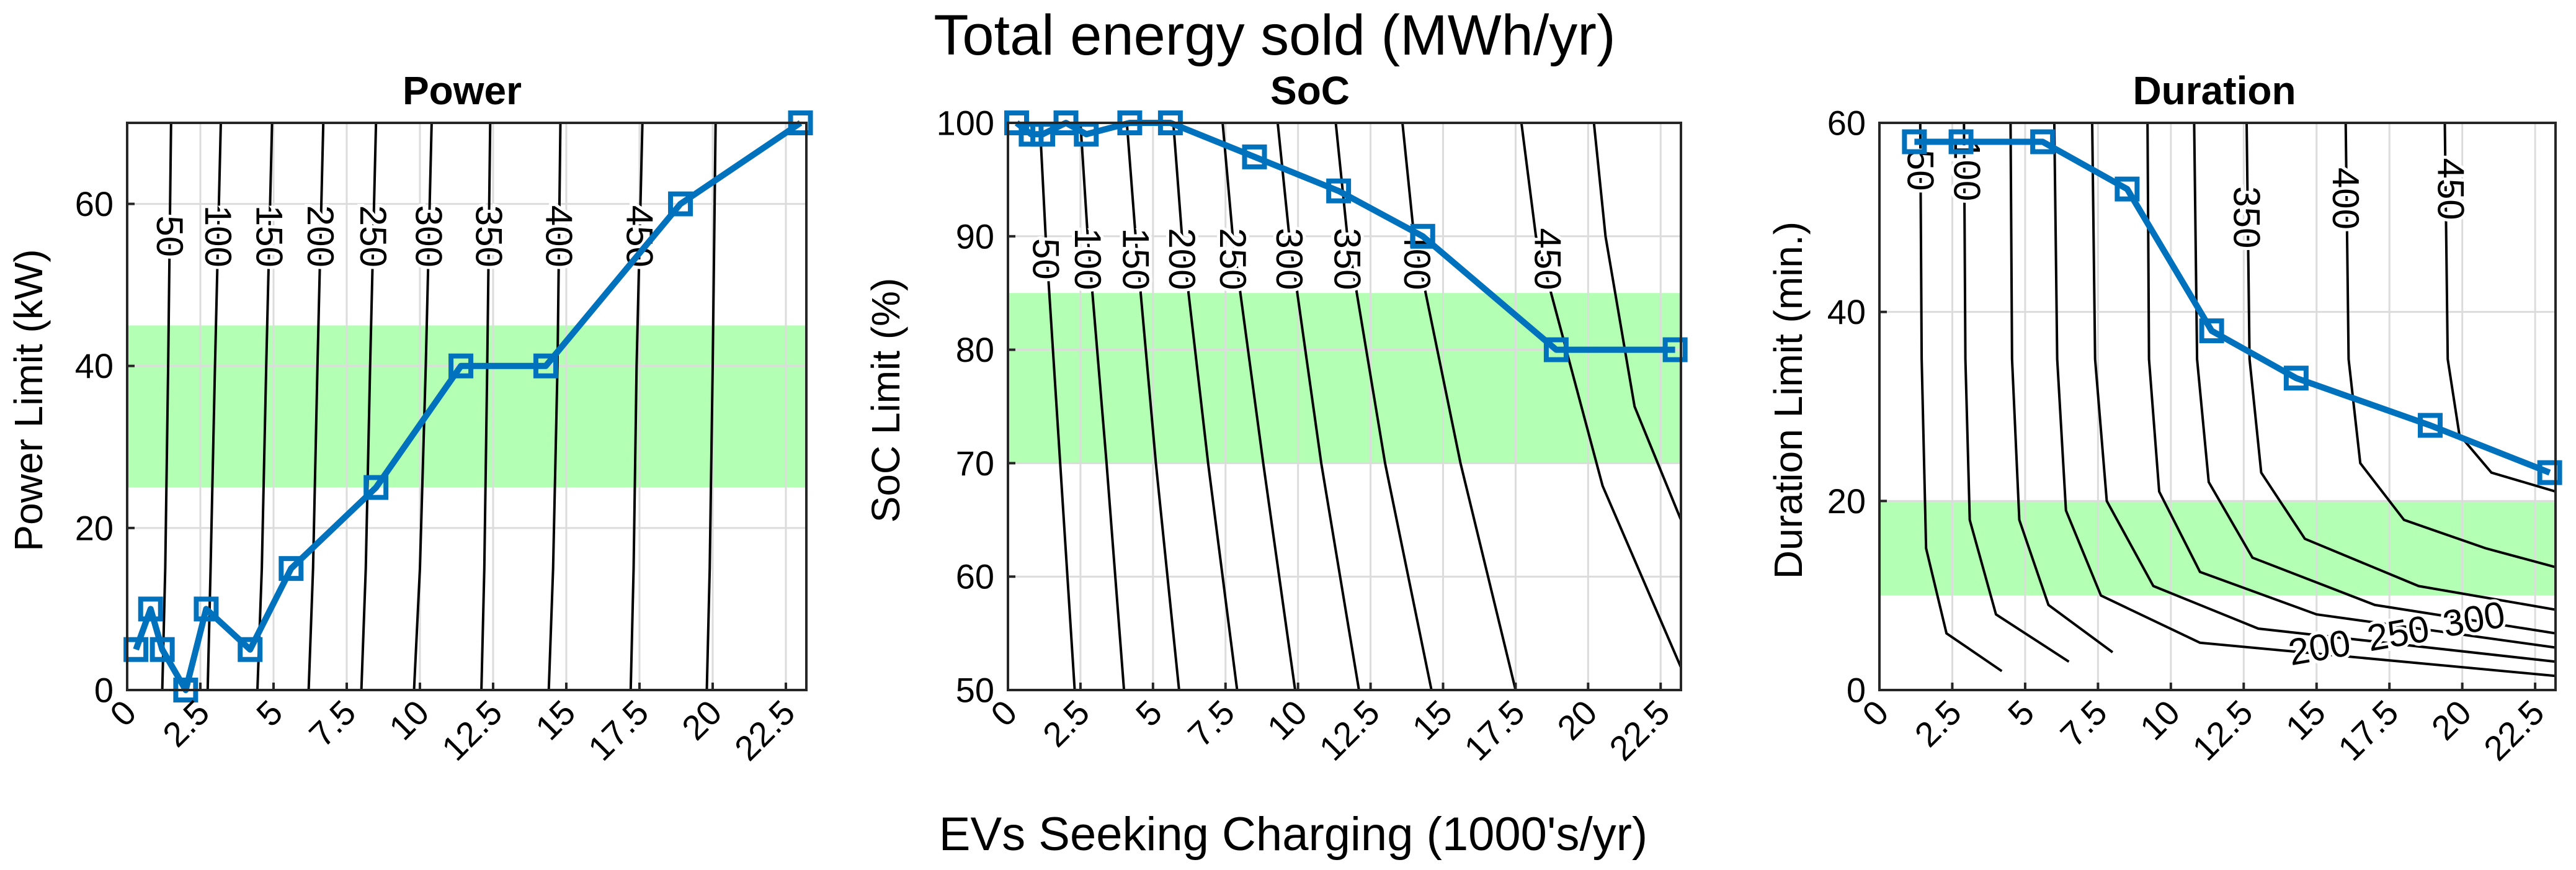 This screenshot has height=870, width=2576. Describe the element at coordinates (409, 720) in the screenshot. I see `power-xtick-label-4: 10` at that location.